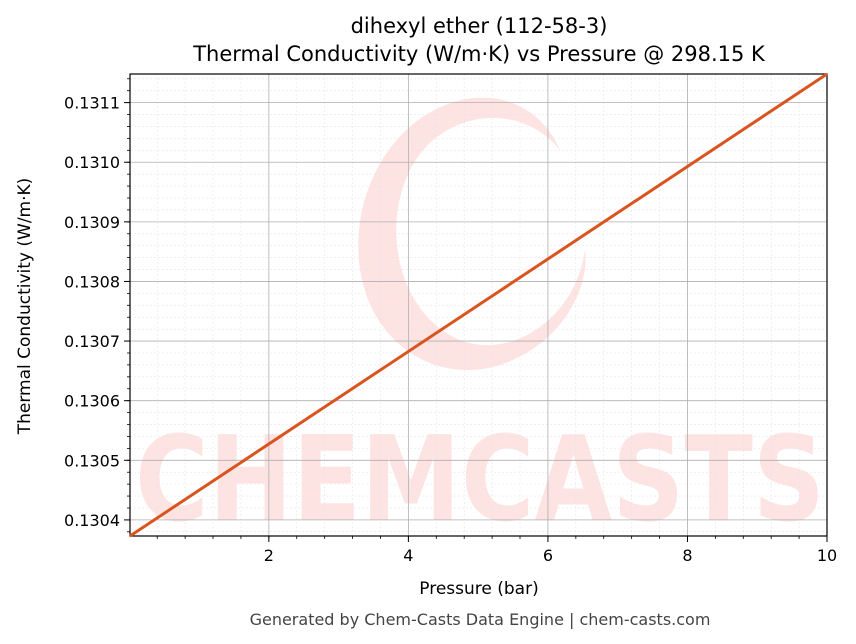 The height and width of the screenshot is (644, 856). Describe the element at coordinates (548, 555) in the screenshot. I see `x-tick-label: 6` at that location.